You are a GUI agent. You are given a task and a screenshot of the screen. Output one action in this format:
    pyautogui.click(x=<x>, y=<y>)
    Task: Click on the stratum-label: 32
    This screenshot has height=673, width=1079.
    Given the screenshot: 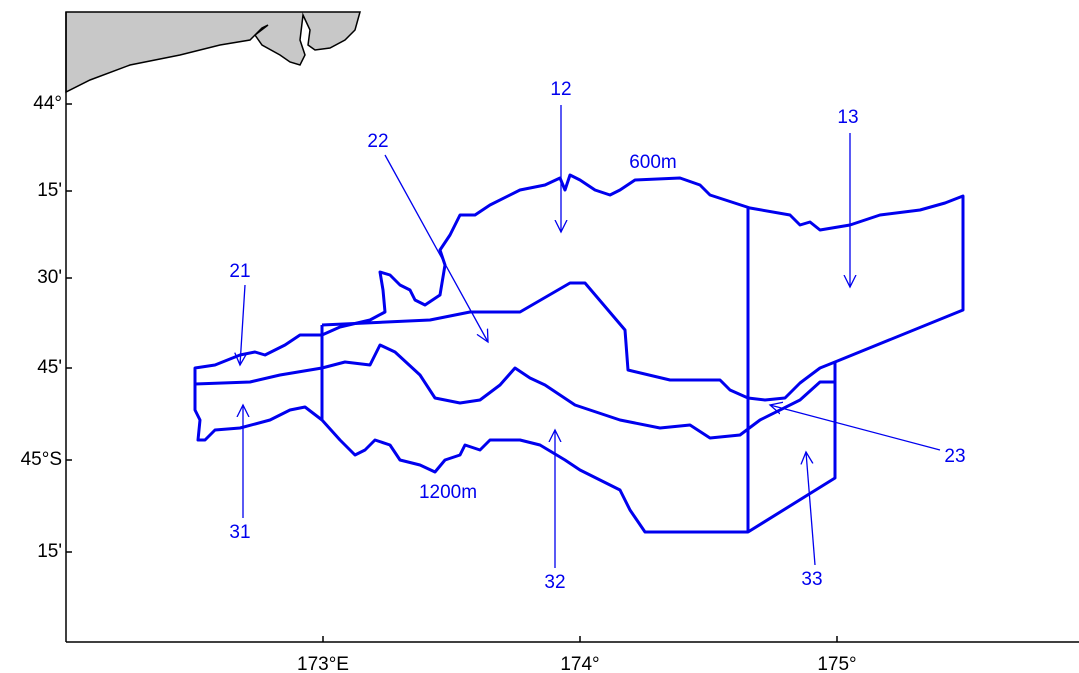 What is the action you would take?
    pyautogui.click(x=554, y=582)
    